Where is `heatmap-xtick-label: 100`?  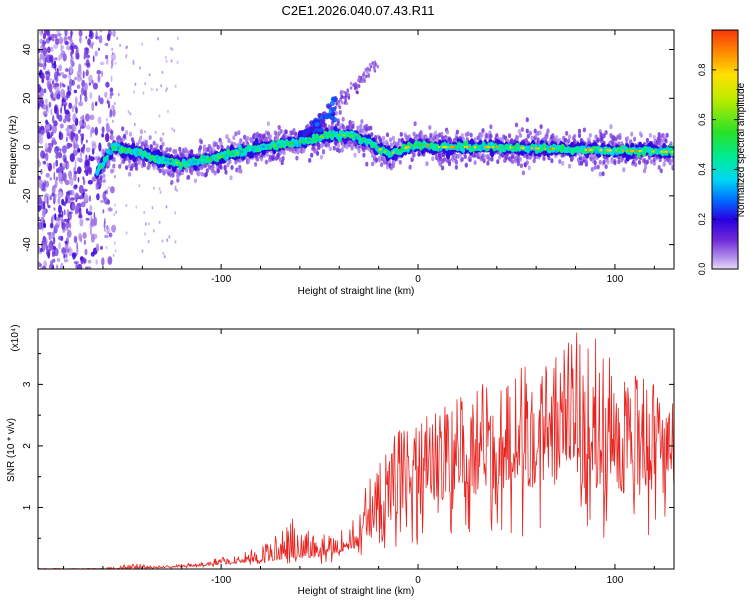 heatmap-xtick-label: 100 is located at coordinates (615, 279).